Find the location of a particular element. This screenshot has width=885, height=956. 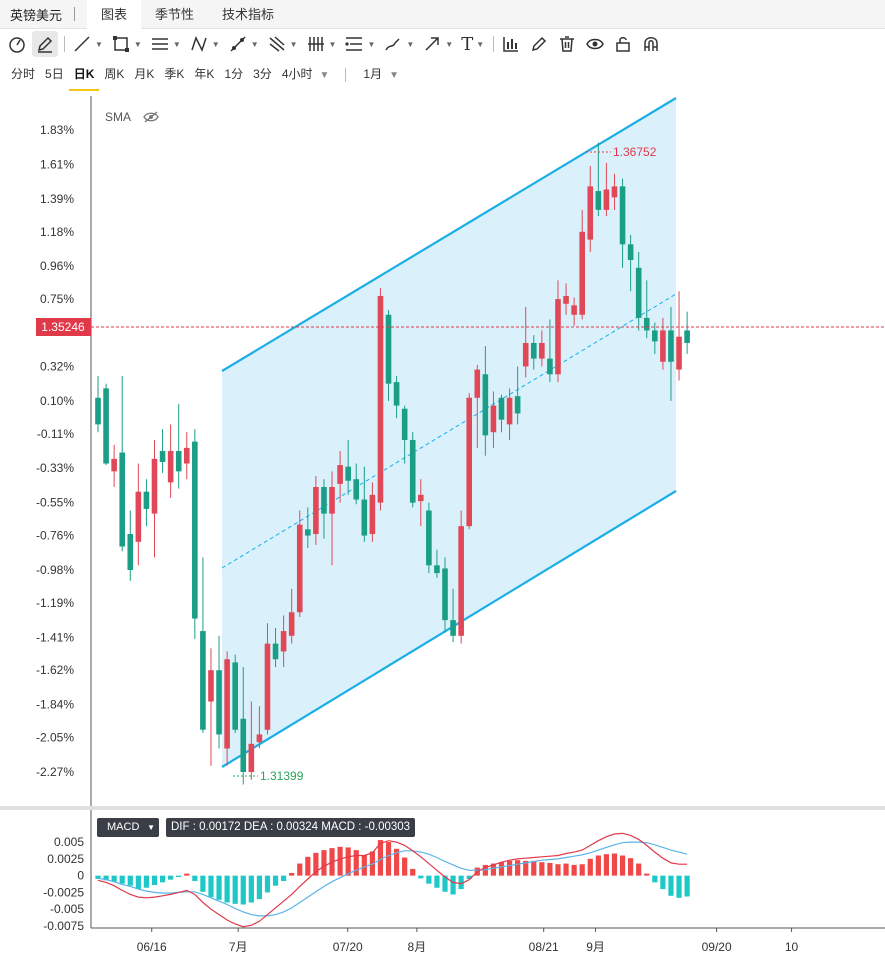

pencil-icon is located at coordinates (45, 44).